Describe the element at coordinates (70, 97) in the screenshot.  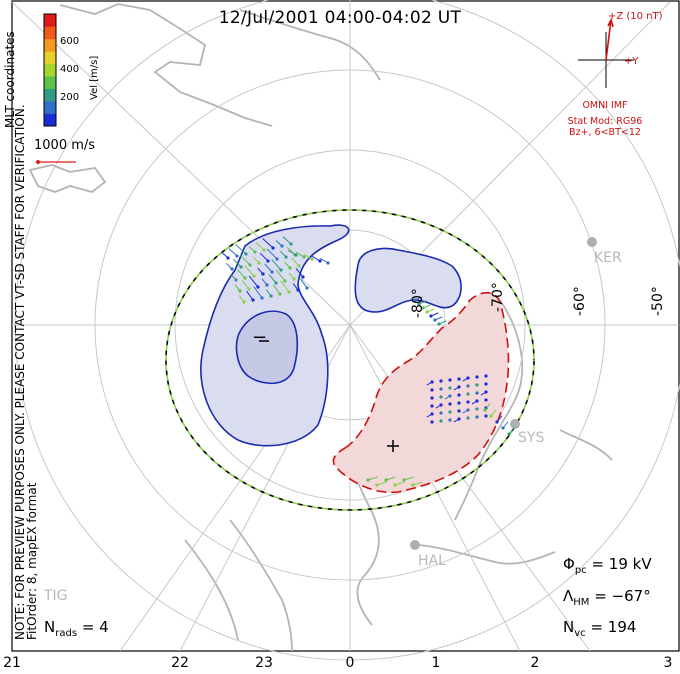
I see `colorbar-tick-200: 200` at that location.